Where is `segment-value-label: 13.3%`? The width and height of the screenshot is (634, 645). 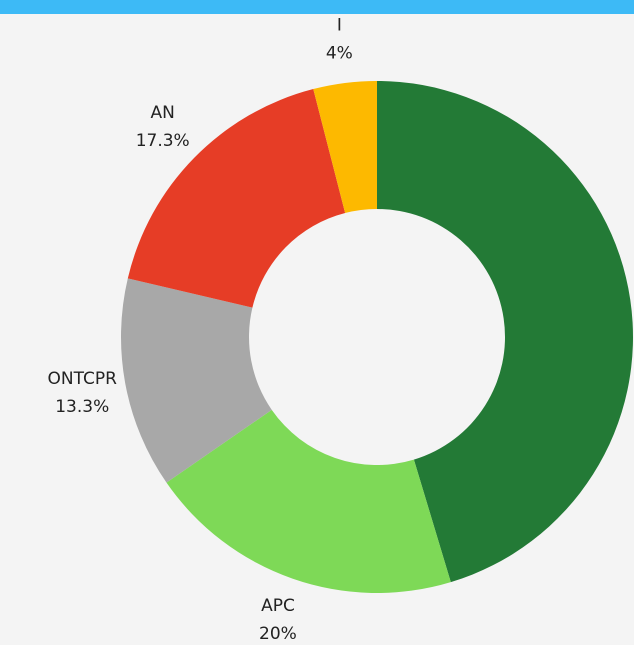 segment-value-label: 13.3% is located at coordinates (82, 407).